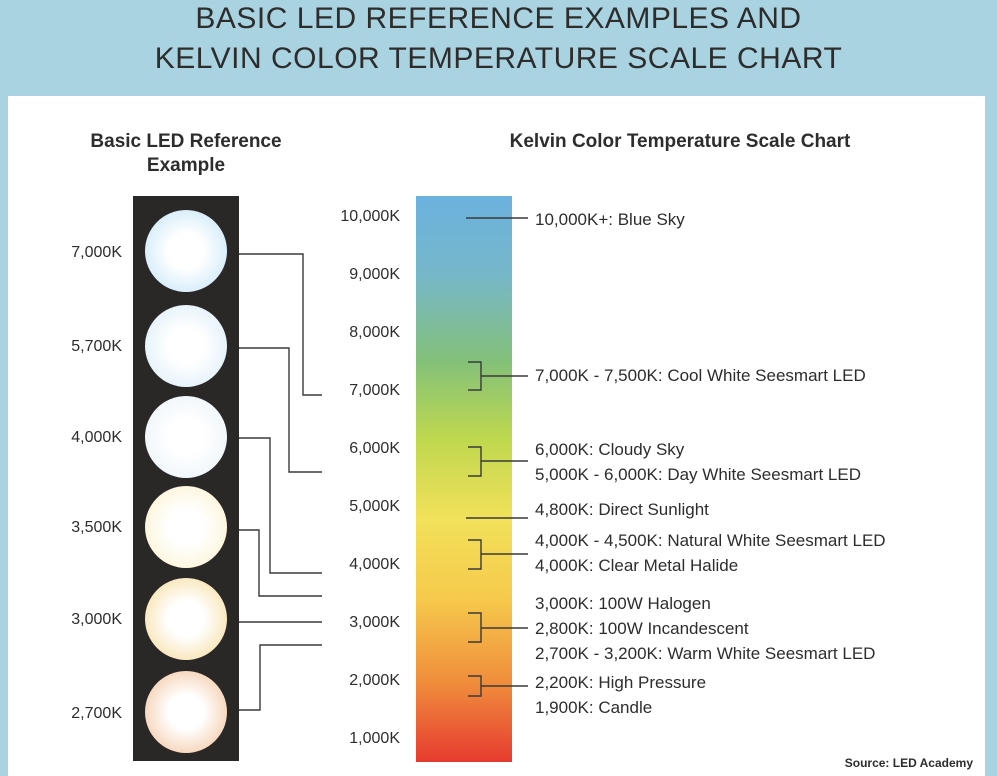  Describe the element at coordinates (374, 274) in the screenshot. I see `tick-9000k: 9,000K` at that location.